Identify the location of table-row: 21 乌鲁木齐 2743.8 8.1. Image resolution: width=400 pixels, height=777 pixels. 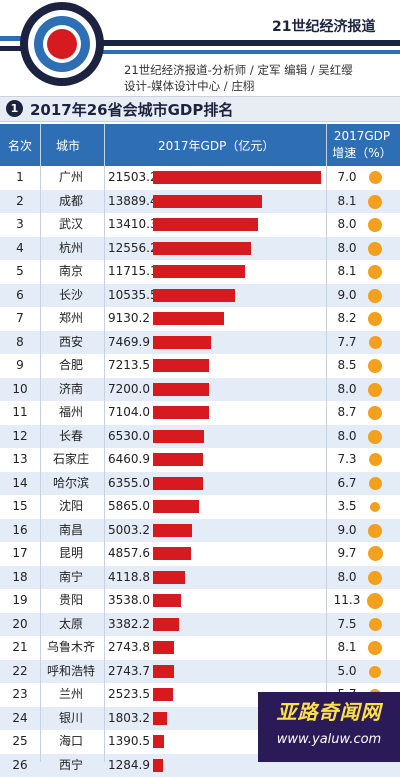
(200, 647).